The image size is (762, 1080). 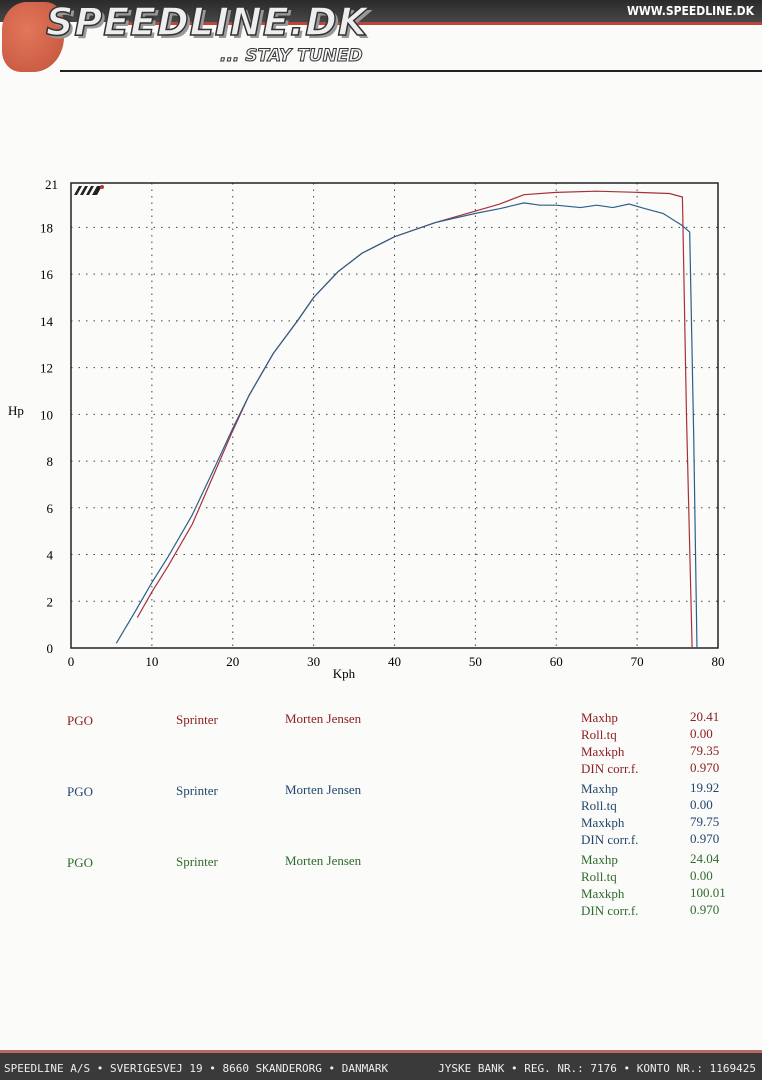 I want to click on y-tick-label: 14, so click(x=47, y=321).